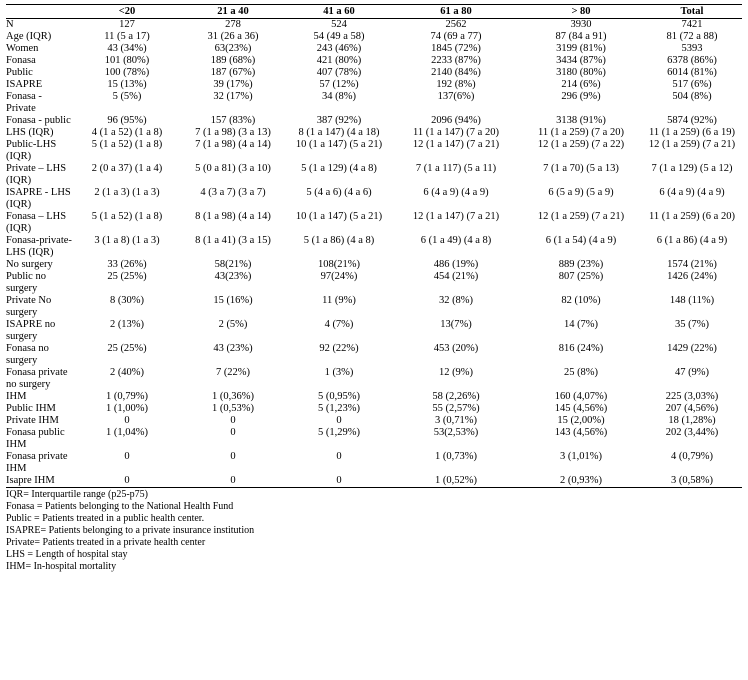 The width and height of the screenshot is (748, 680). Describe the element at coordinates (26, 282) in the screenshot. I see `row-label: Public no surgery` at that location.